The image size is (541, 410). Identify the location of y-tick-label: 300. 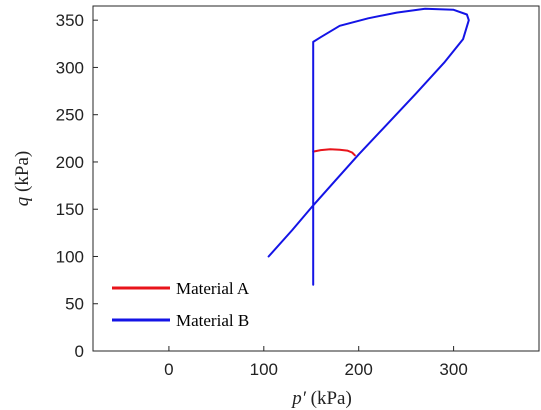
(70, 67).